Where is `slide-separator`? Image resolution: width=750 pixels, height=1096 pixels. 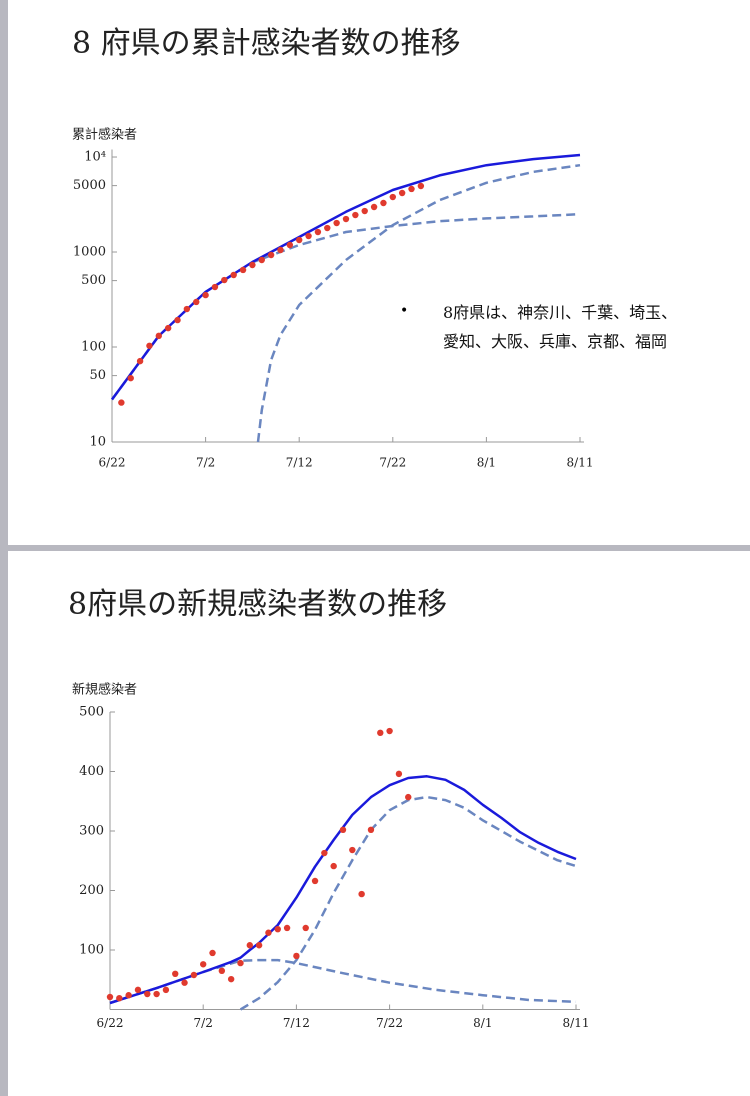
slide-separator is located at coordinates (375, 548).